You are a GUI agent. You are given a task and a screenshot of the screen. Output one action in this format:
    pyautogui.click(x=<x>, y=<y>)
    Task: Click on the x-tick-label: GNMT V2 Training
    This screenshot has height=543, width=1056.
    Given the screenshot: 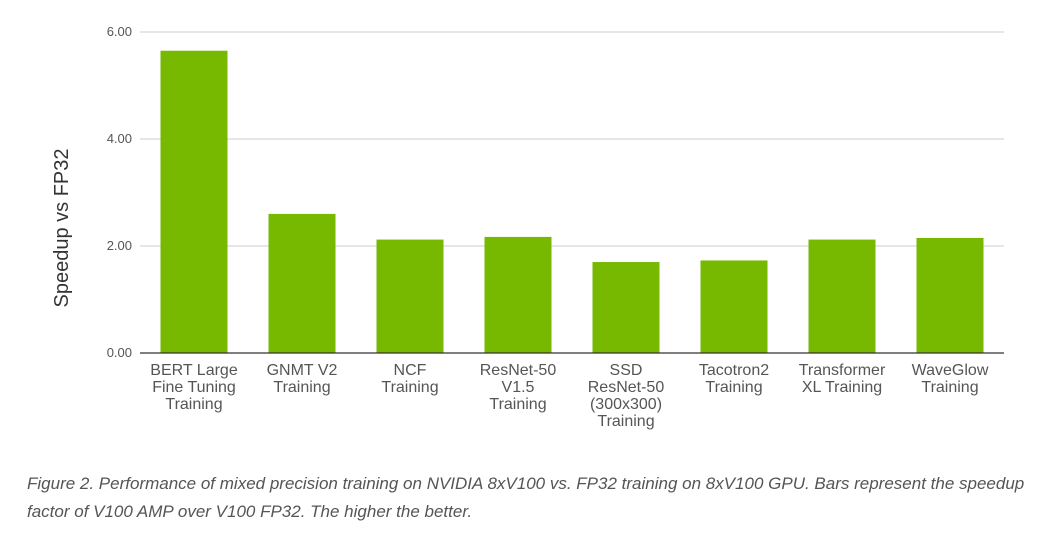 What is the action you would take?
    pyautogui.click(x=302, y=379)
    